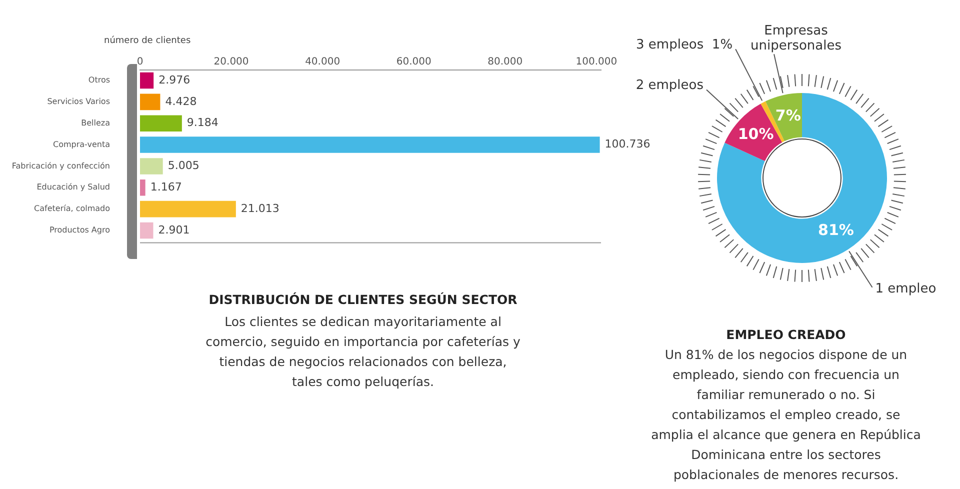  What do you see at coordinates (73, 187) in the screenshot?
I see `y-tick-label: Educación y Salud` at bounding box center [73, 187].